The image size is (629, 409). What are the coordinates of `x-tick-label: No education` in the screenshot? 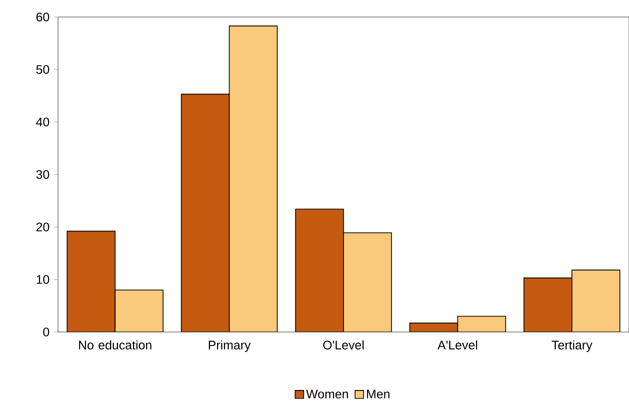 It's located at (115, 345).